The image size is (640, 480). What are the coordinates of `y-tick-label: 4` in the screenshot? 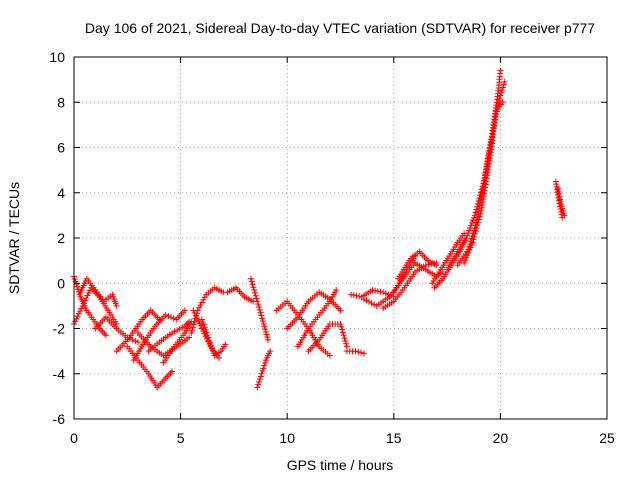 It's located at (61, 193).